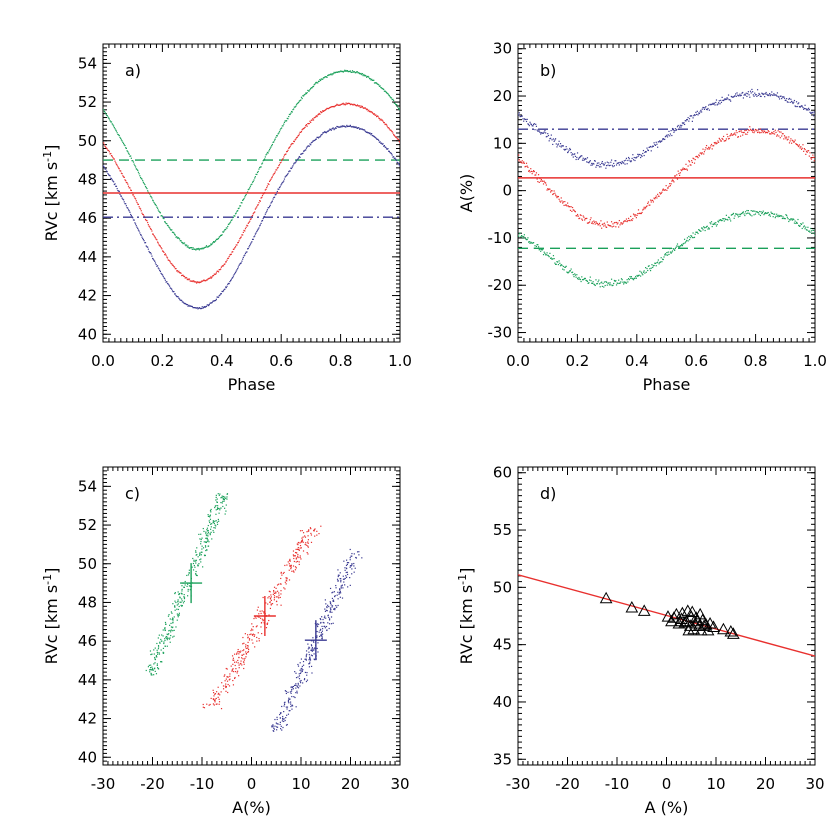 The image size is (830, 830). What do you see at coordinates (666, 188) in the screenshot?
I see `plot-area` at bounding box center [666, 188].